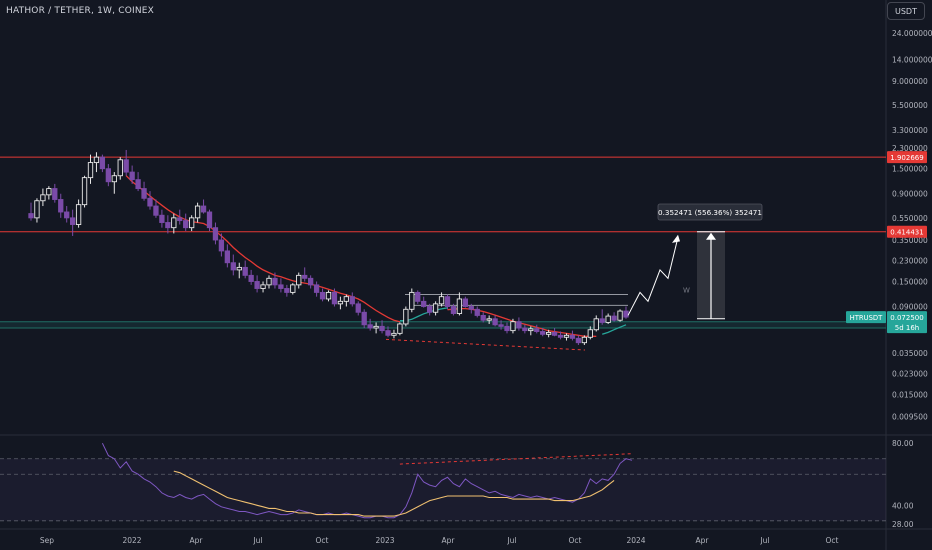  What do you see at coordinates (906, 11) in the screenshot?
I see `currency-button: USDT` at bounding box center [906, 11].